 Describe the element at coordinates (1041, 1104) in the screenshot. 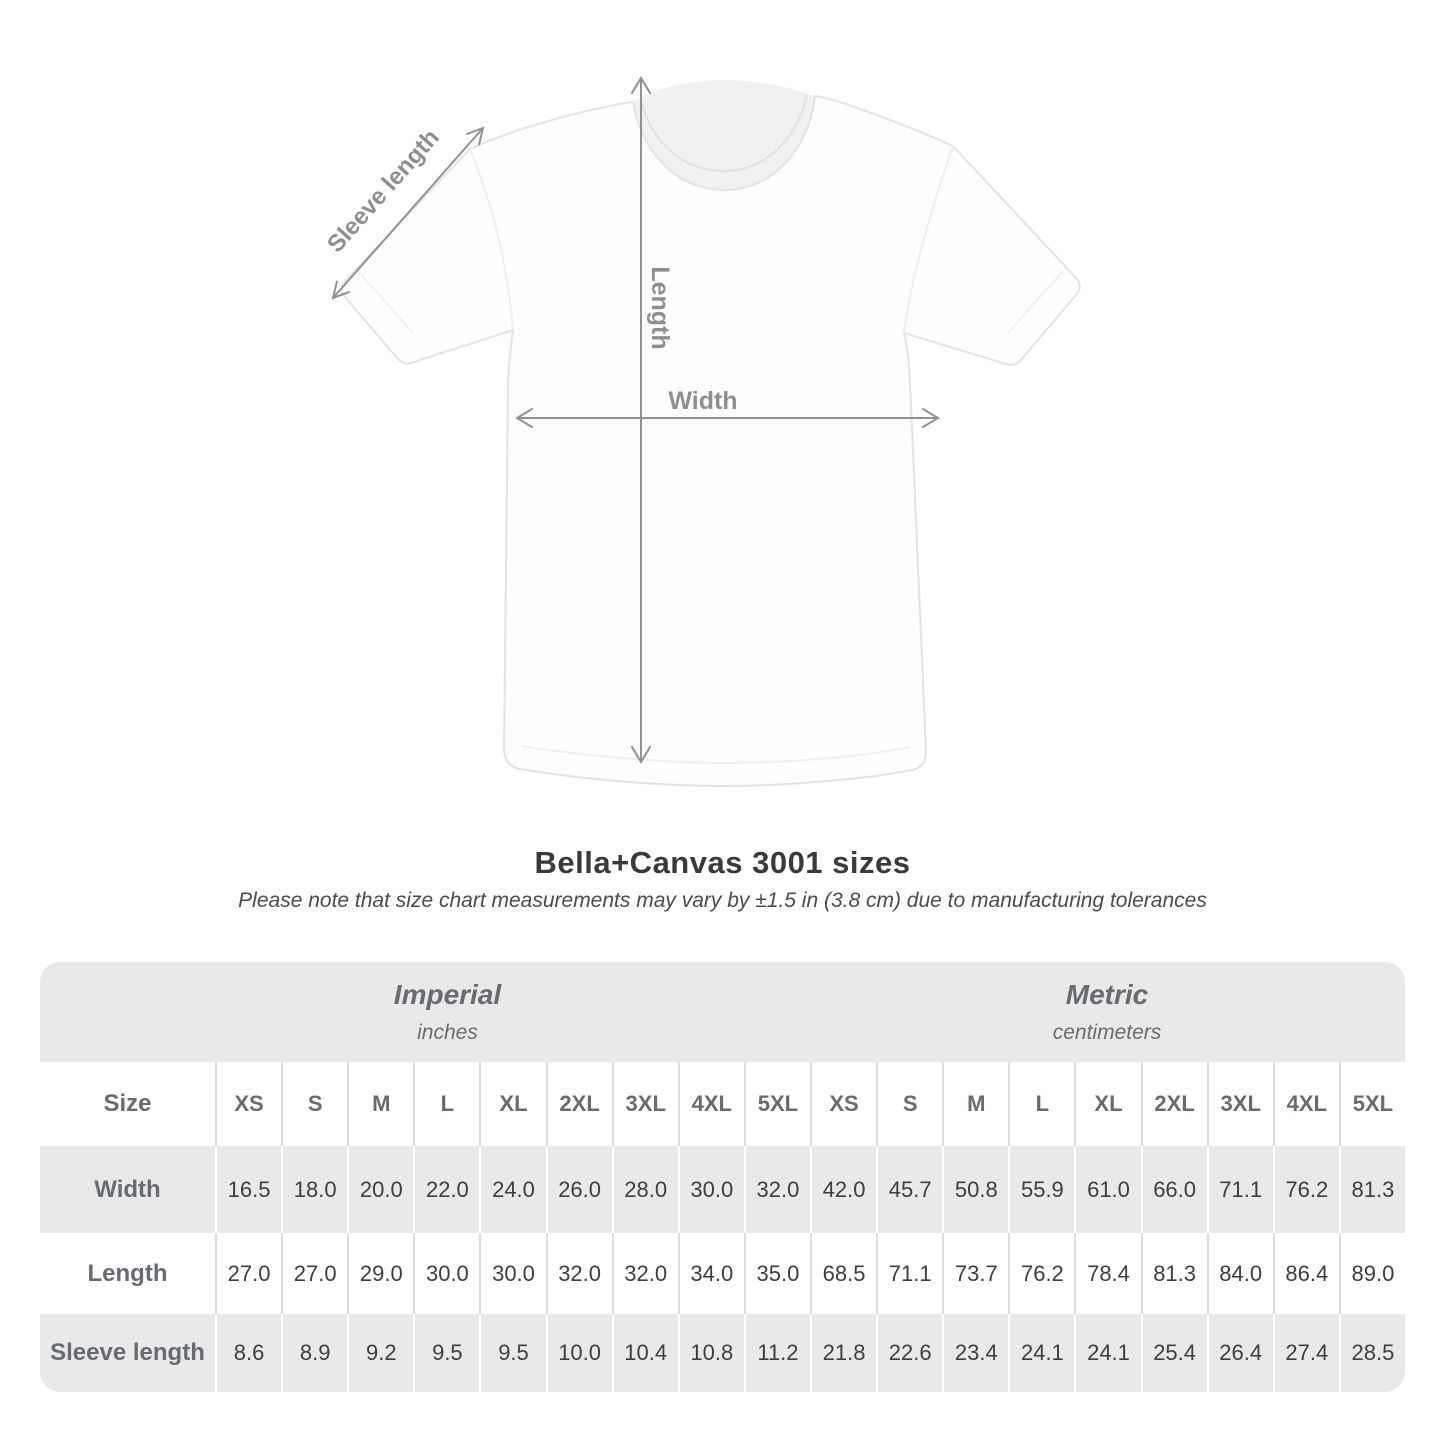

I see `size-col-header-metric-l: L` at that location.